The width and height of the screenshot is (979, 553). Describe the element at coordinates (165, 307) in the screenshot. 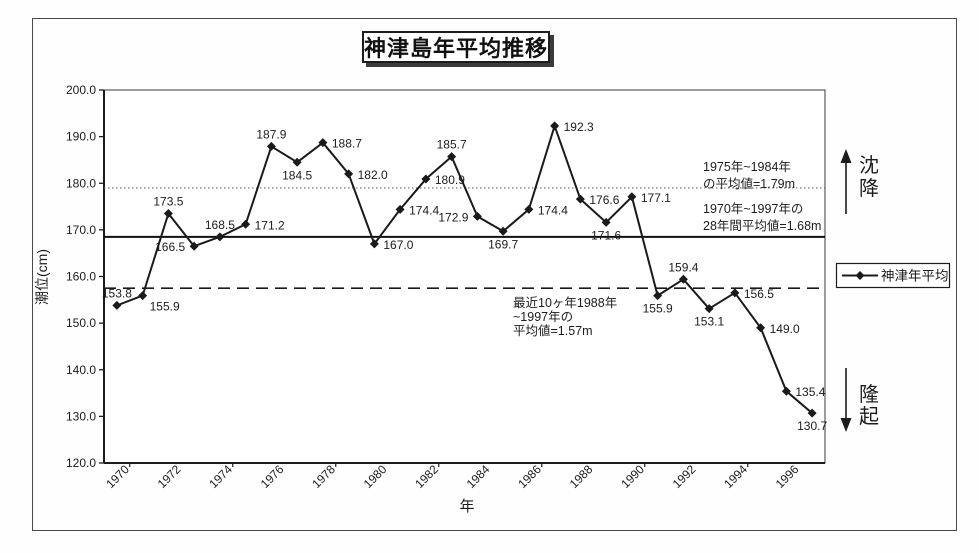

I see `data-label-1971: 155.9` at that location.